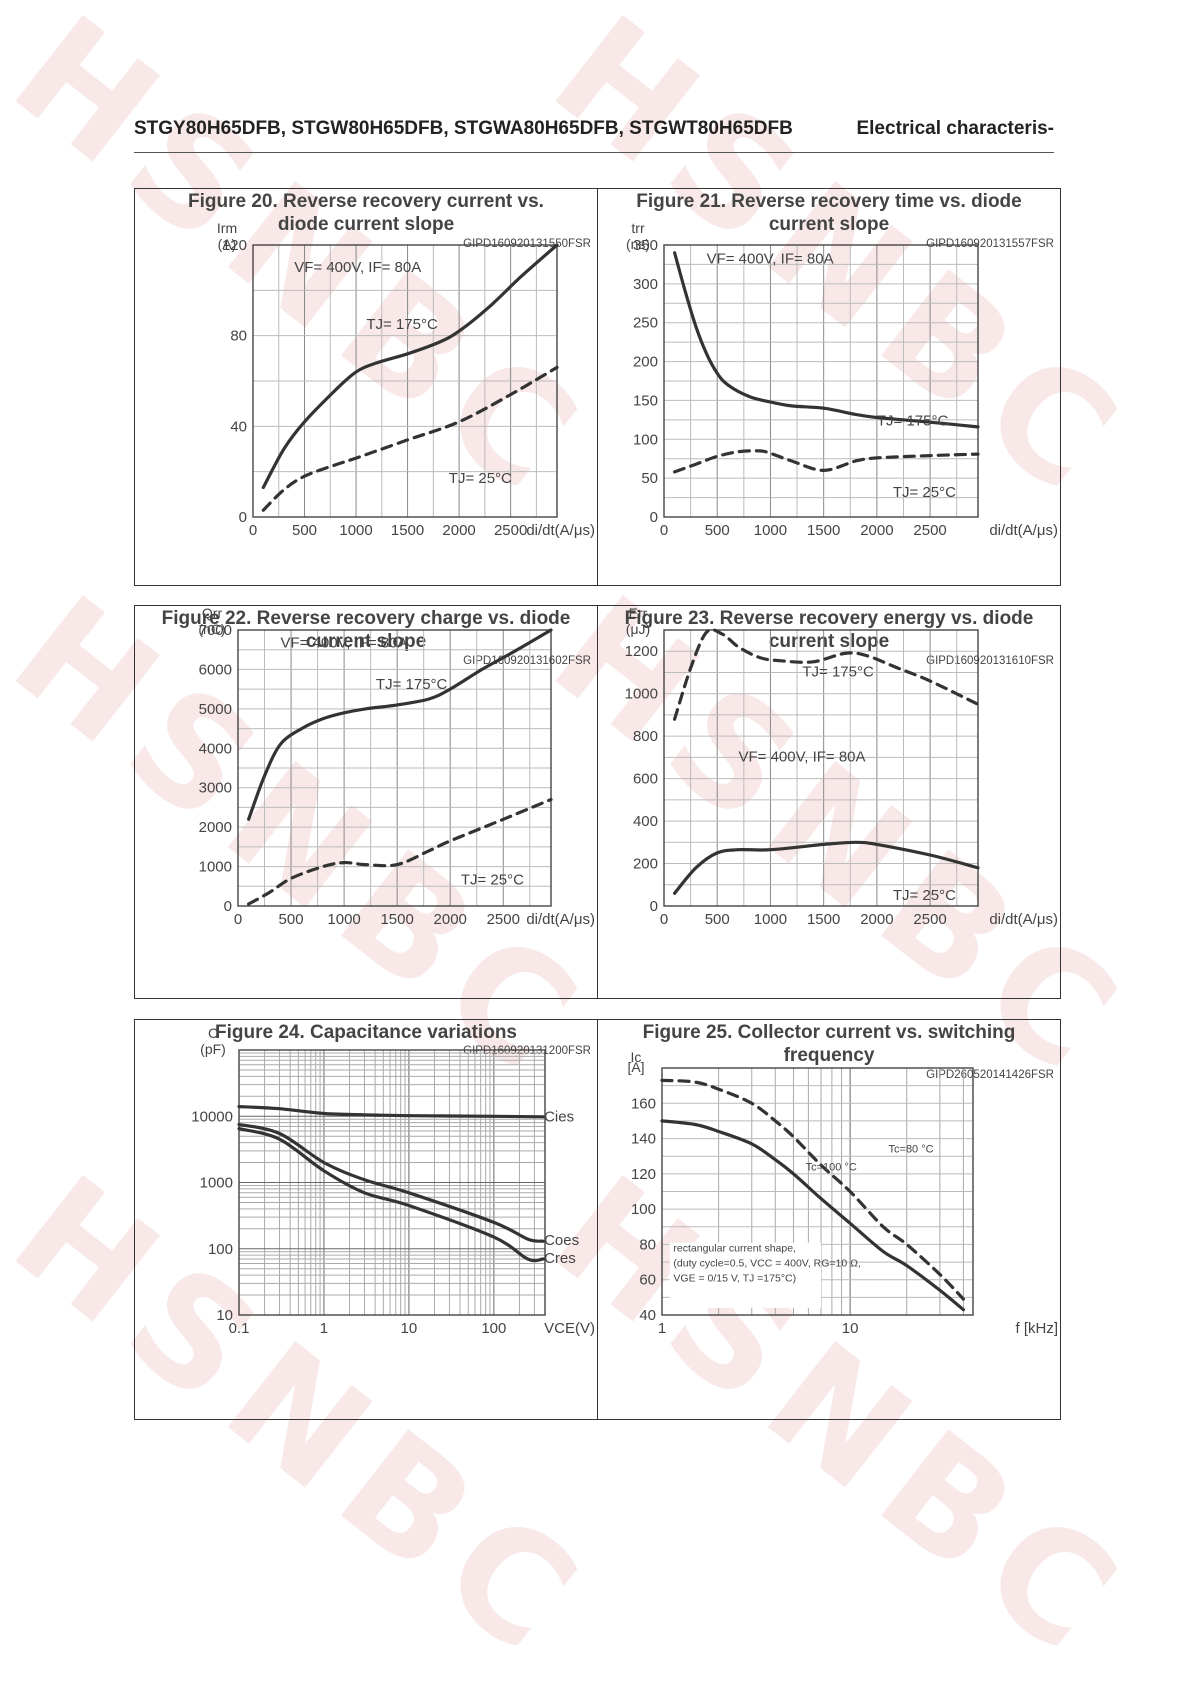 This screenshot has width=1190, height=1684. Describe the element at coordinates (826, 674) in the screenshot. I see `series-line-tj-175-c` at that location.